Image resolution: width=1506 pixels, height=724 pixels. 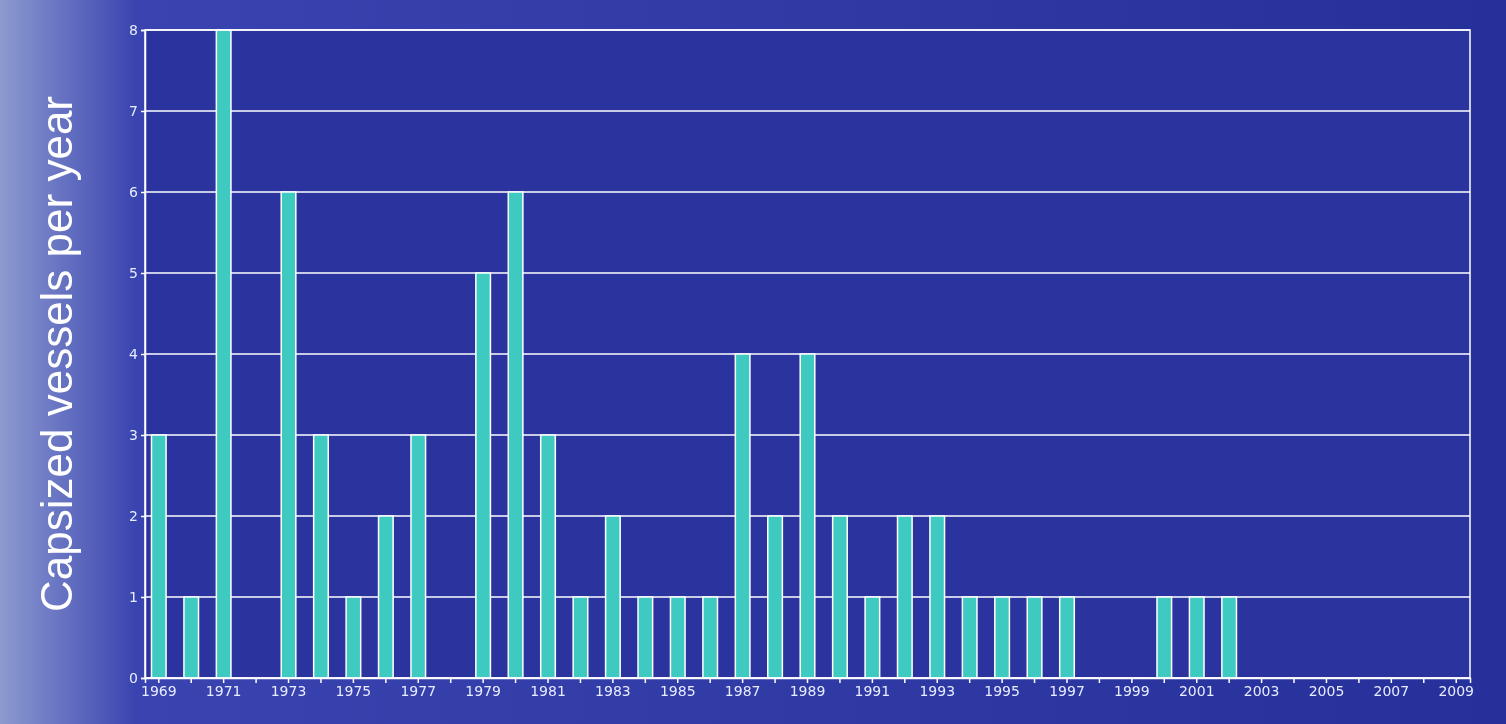 What do you see at coordinates (134, 353) in the screenshot?
I see `y-tick-label: 4` at bounding box center [134, 353].